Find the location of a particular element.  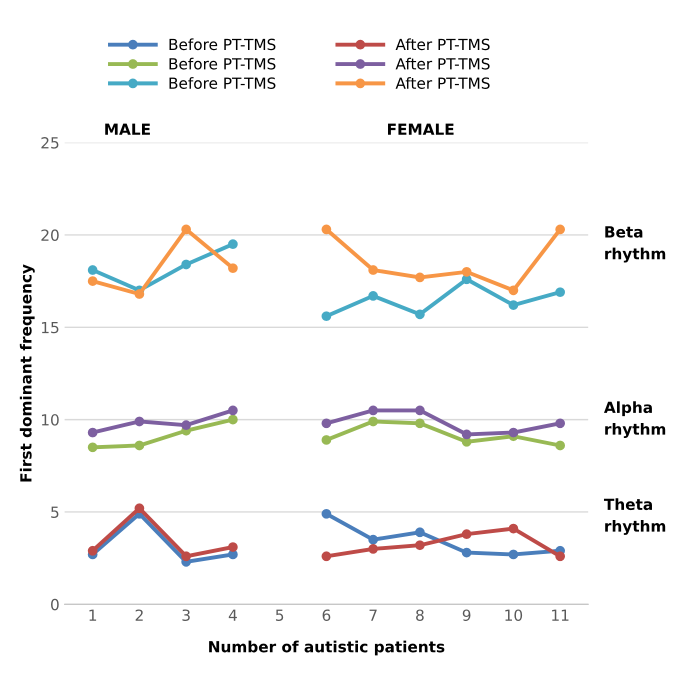

x-tick-label: 7 is located at coordinates (373, 615).